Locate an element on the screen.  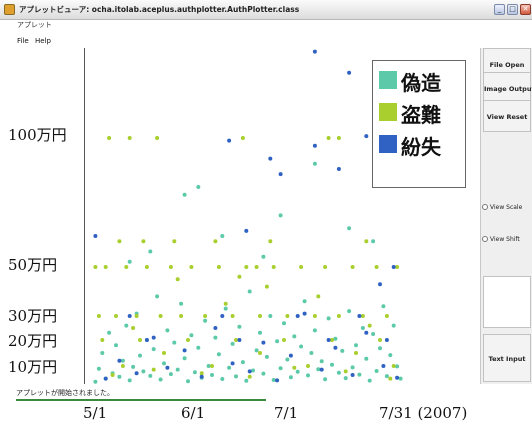
view-shift-radio: View Shift is located at coordinates (501, 239).